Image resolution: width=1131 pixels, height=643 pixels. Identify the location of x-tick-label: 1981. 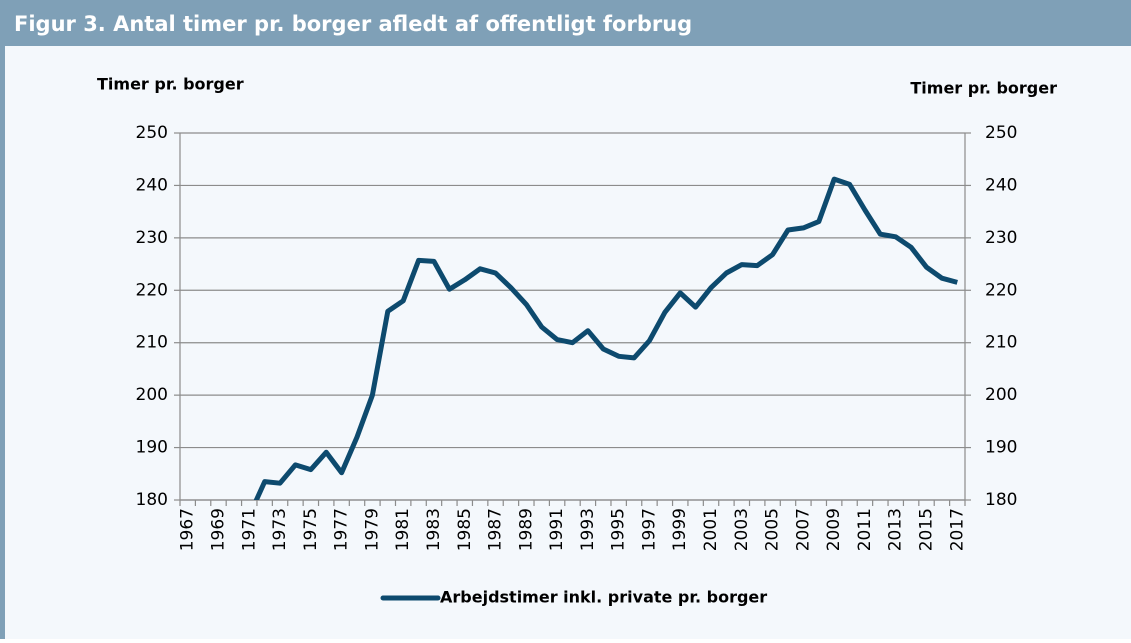
(403, 529).